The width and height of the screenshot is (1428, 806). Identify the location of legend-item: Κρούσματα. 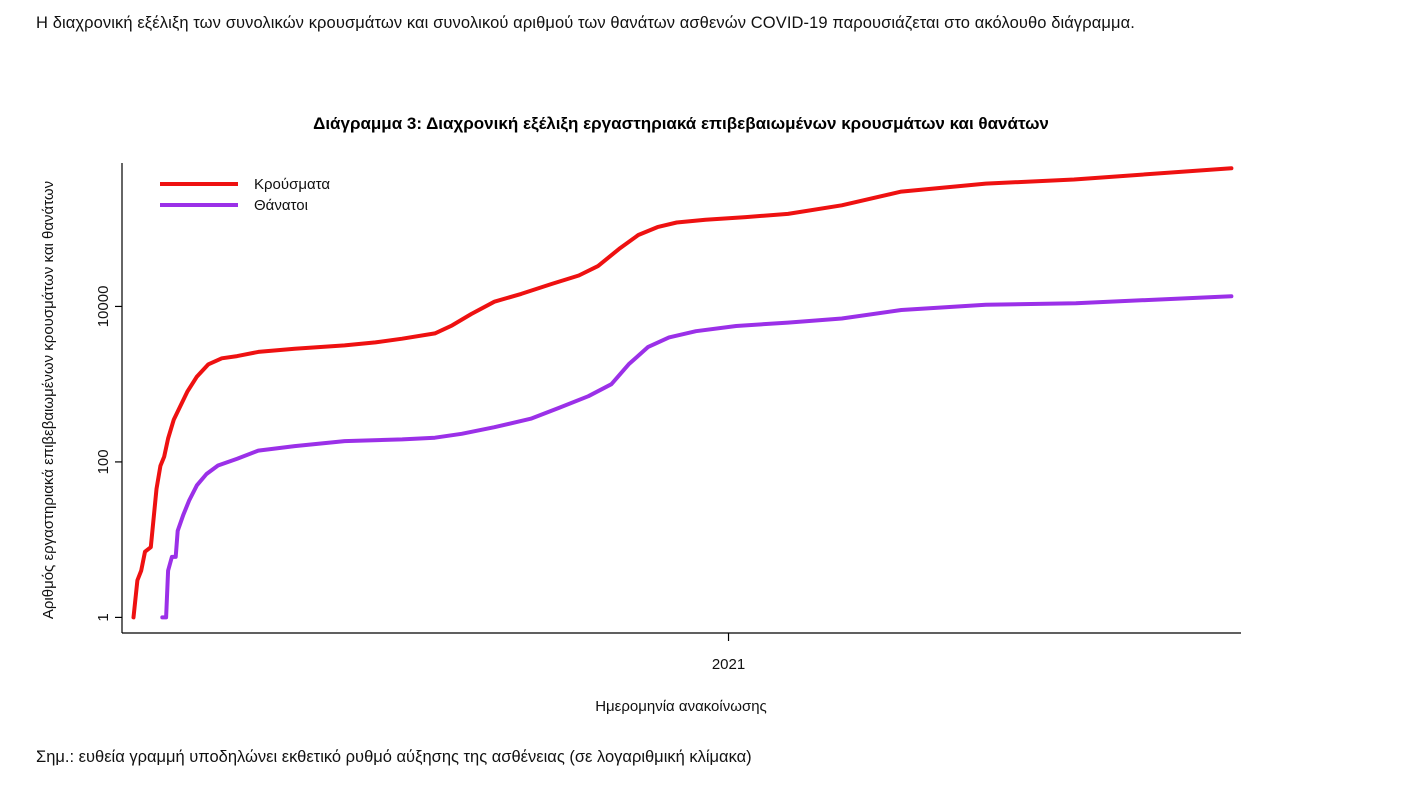
(245, 184).